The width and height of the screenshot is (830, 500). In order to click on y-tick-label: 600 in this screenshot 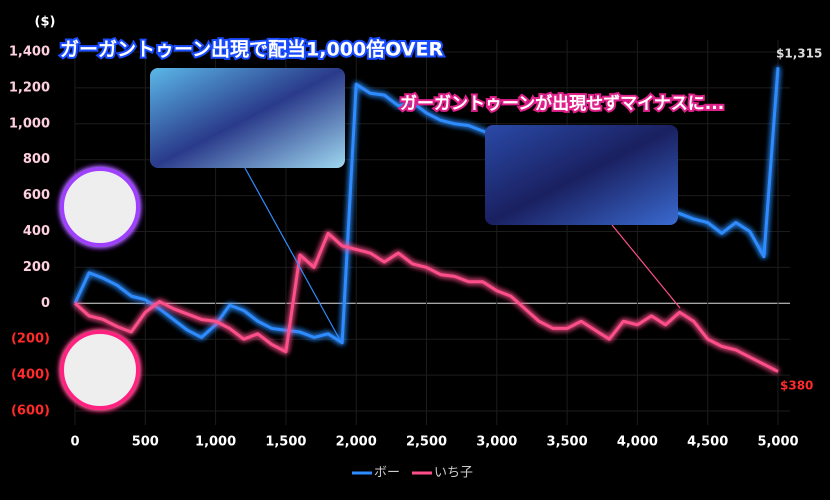, I will do `click(36, 195)`.